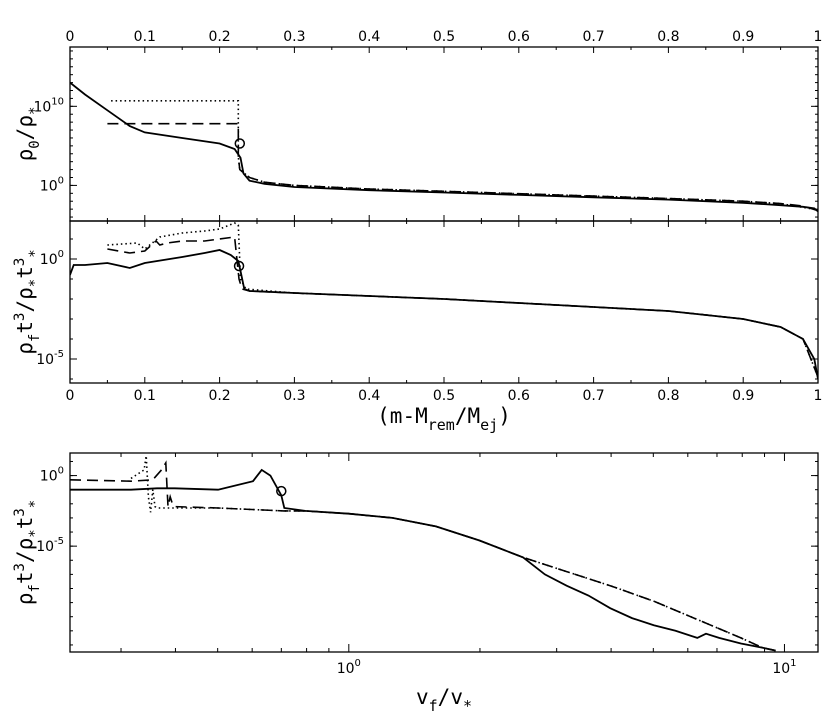 This screenshot has width=830, height=717. I want to click on x-tick-label: 0.1, so click(145, 396).